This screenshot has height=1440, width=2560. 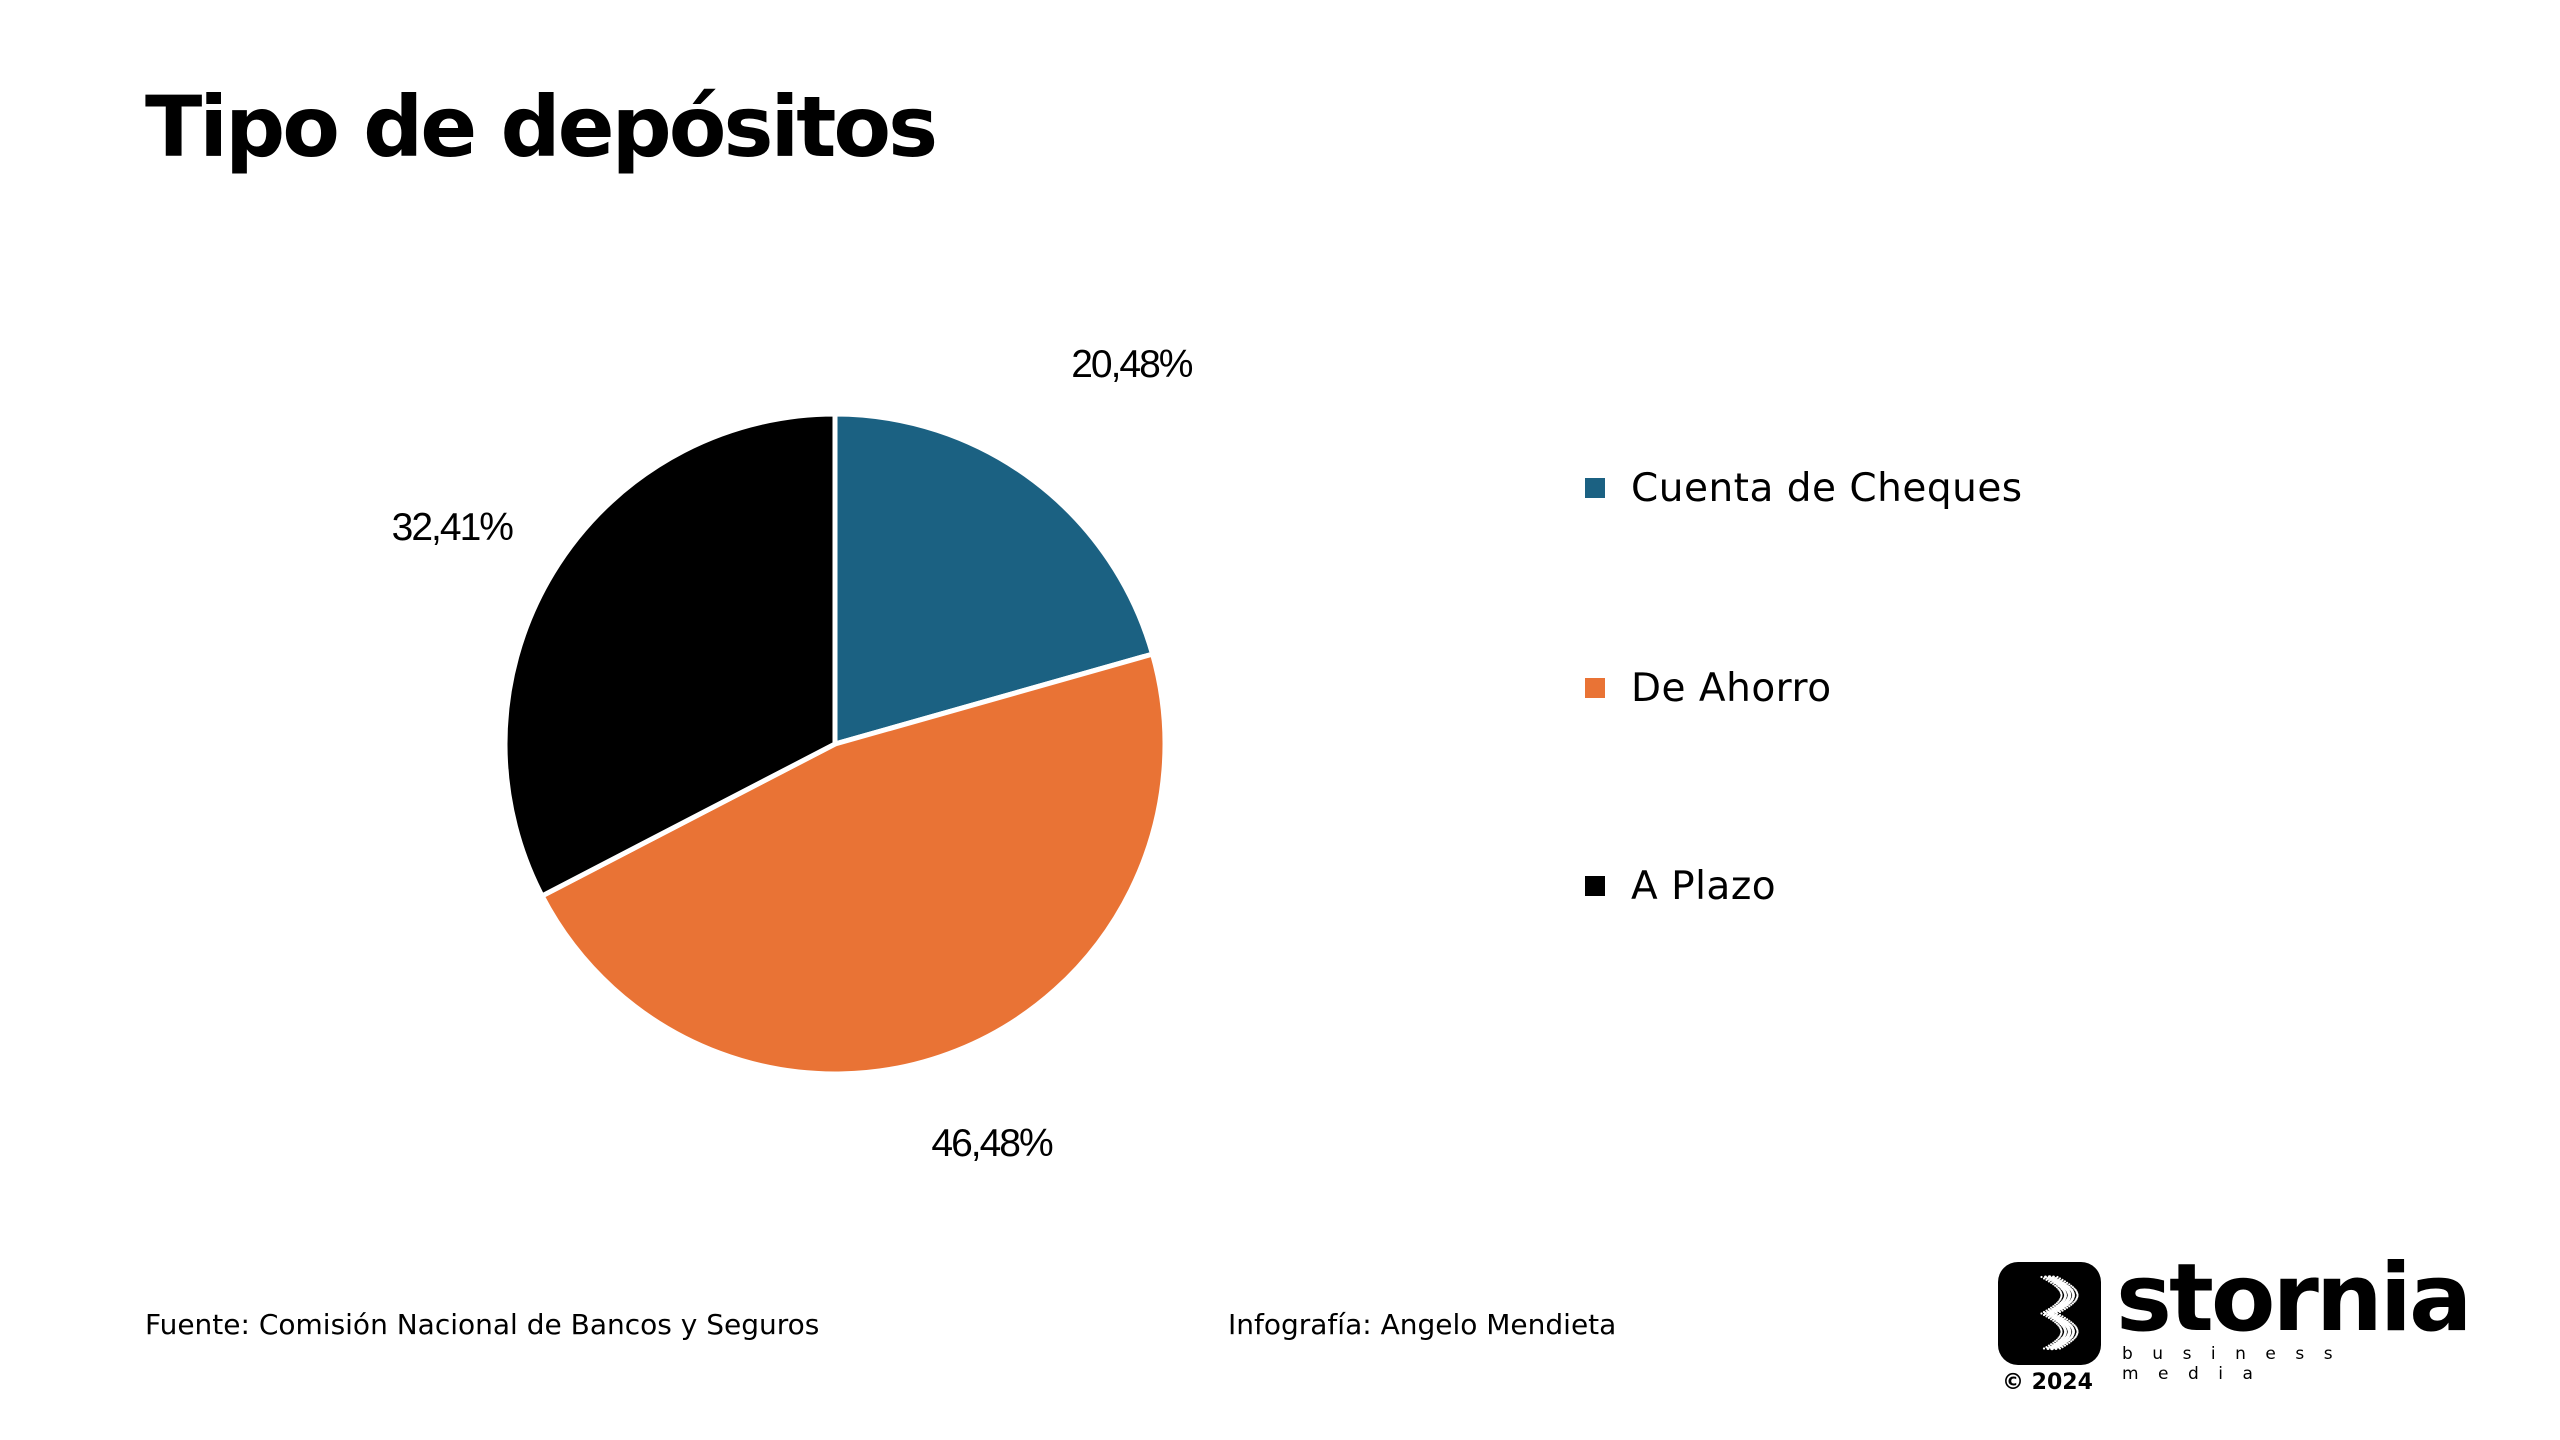 I want to click on legend-item: A Plazo, so click(x=1681, y=886).